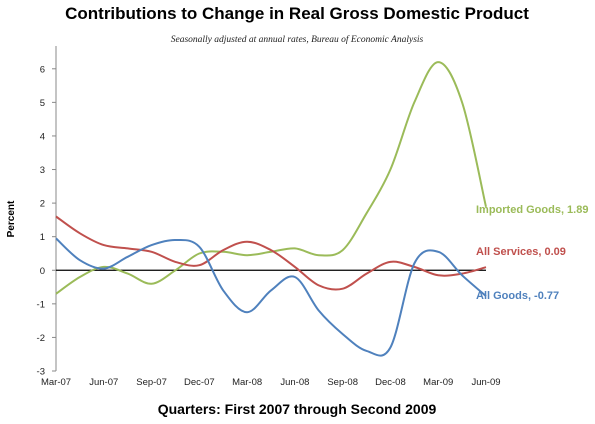 The image size is (595, 424). I want to click on y-tick-label: -3, so click(41, 372).